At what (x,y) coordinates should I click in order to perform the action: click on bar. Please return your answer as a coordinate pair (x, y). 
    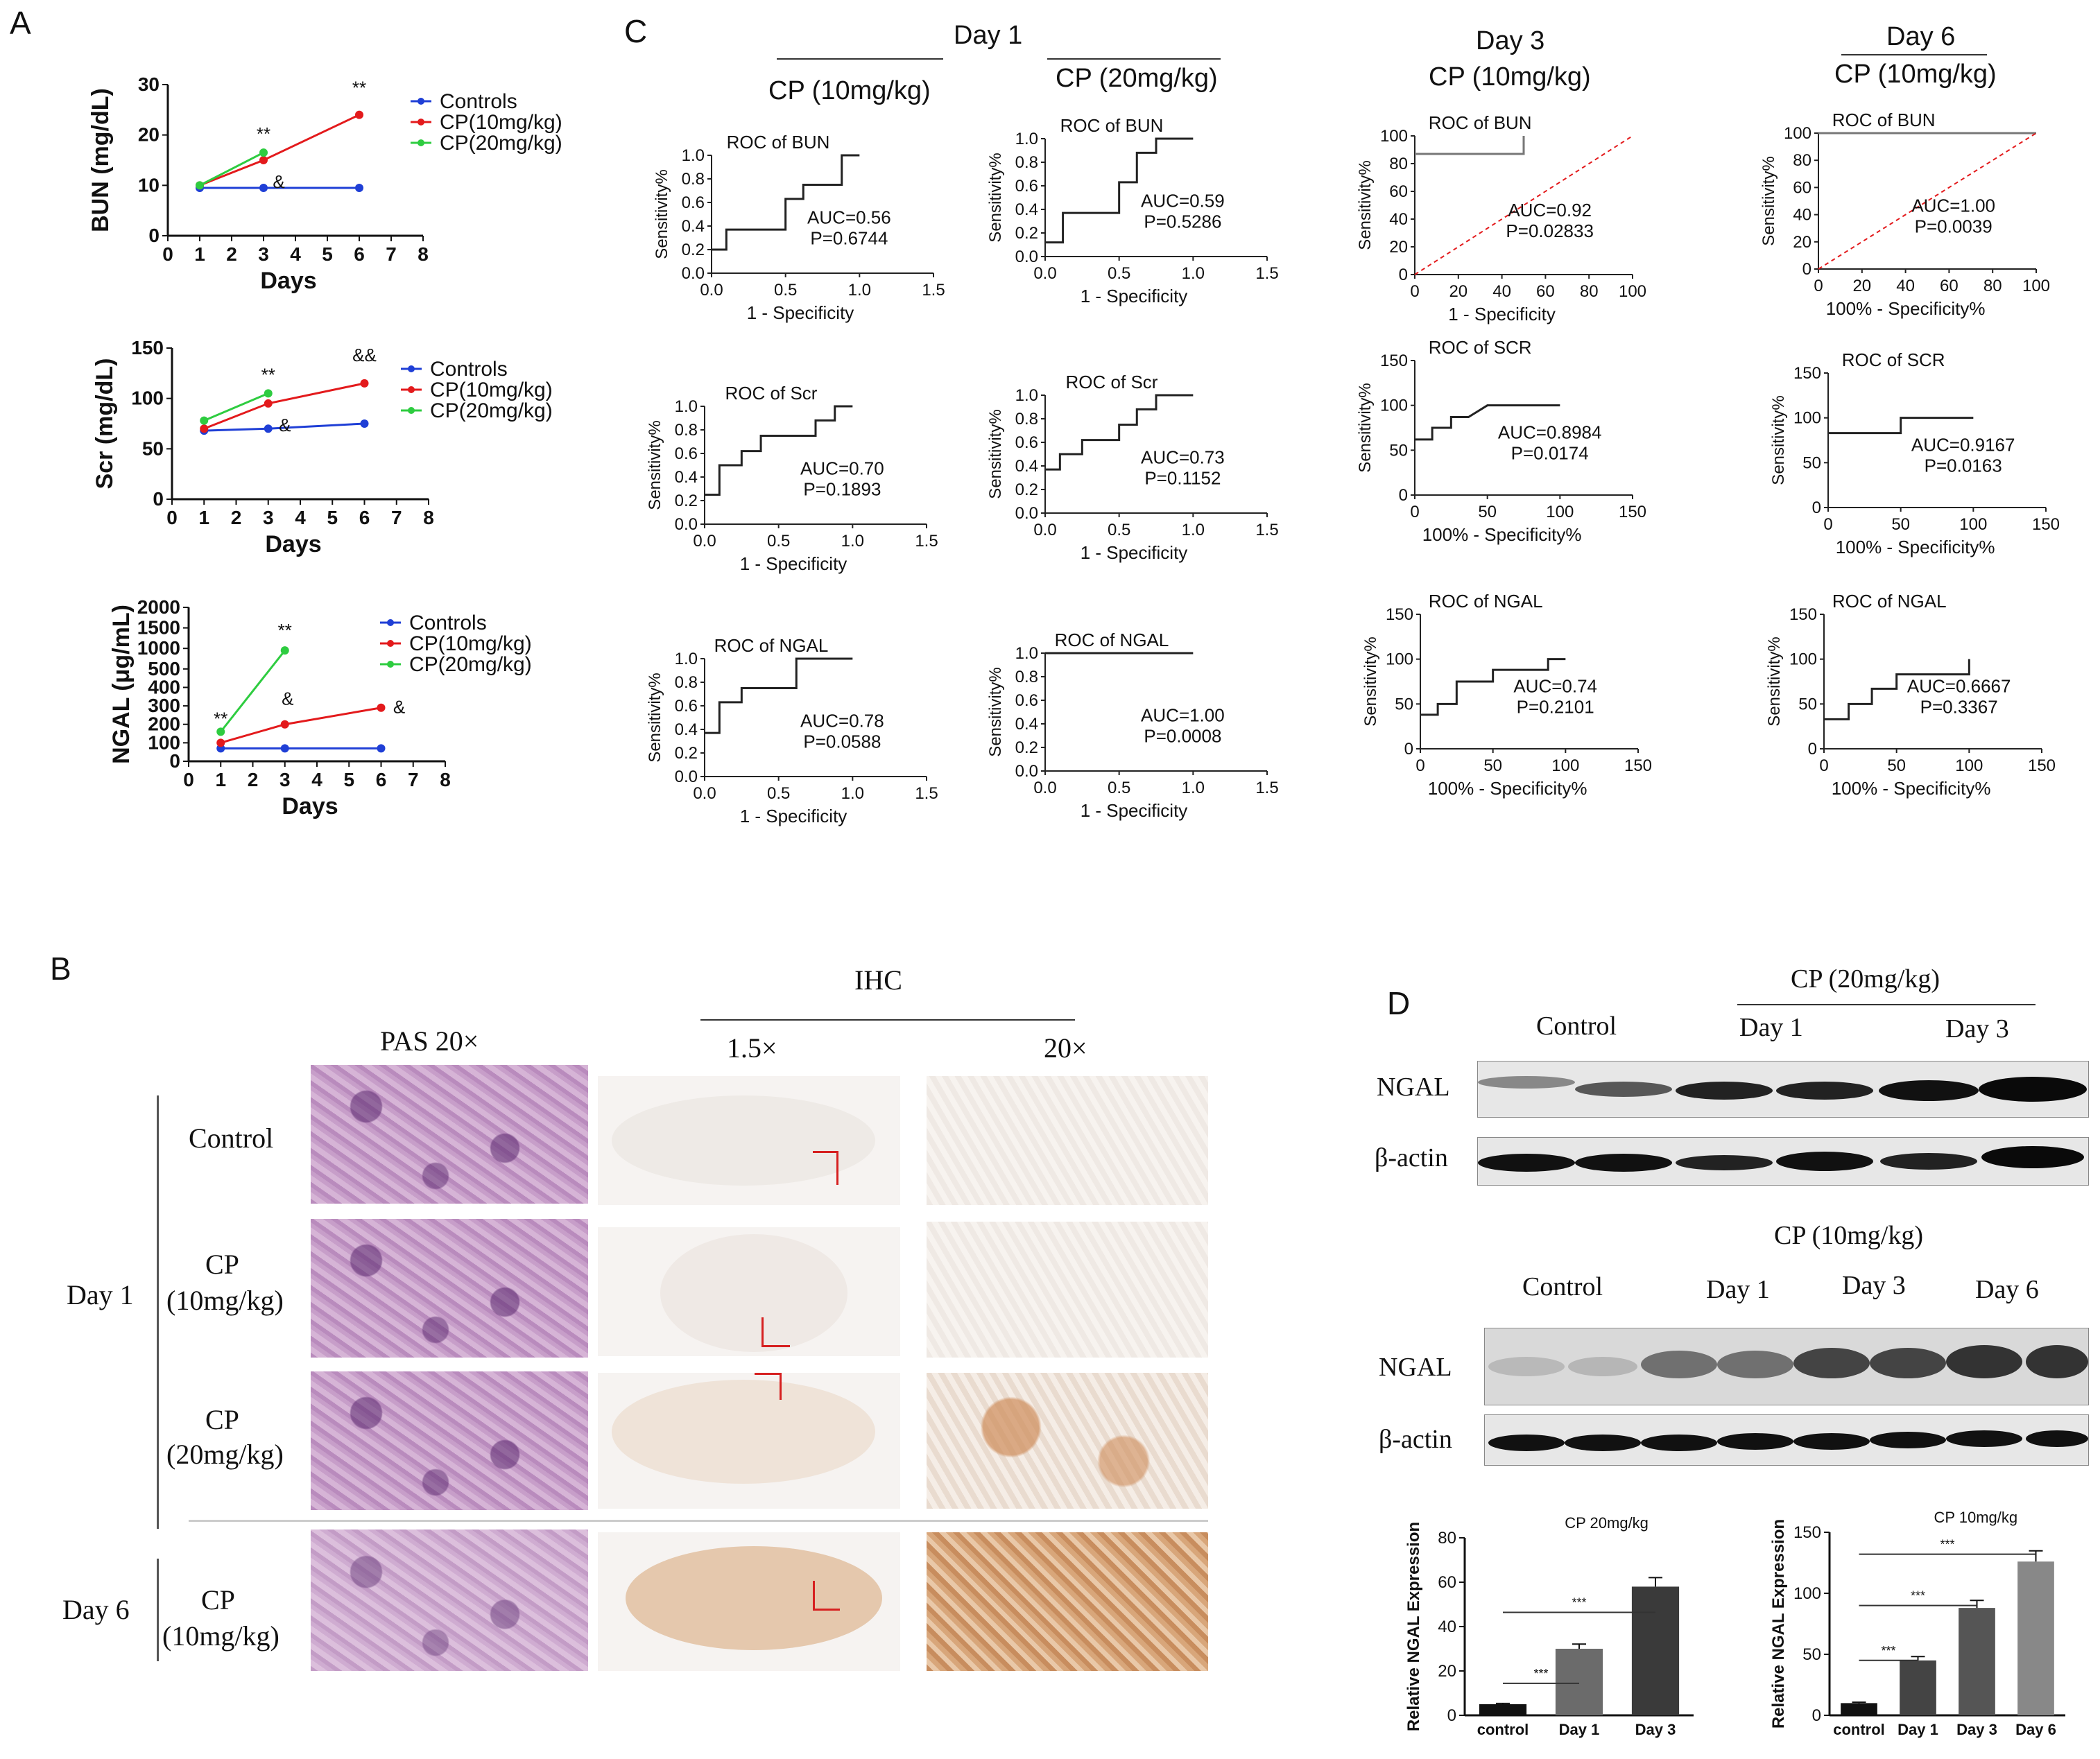
    Looking at the image, I should click on (1977, 1661).